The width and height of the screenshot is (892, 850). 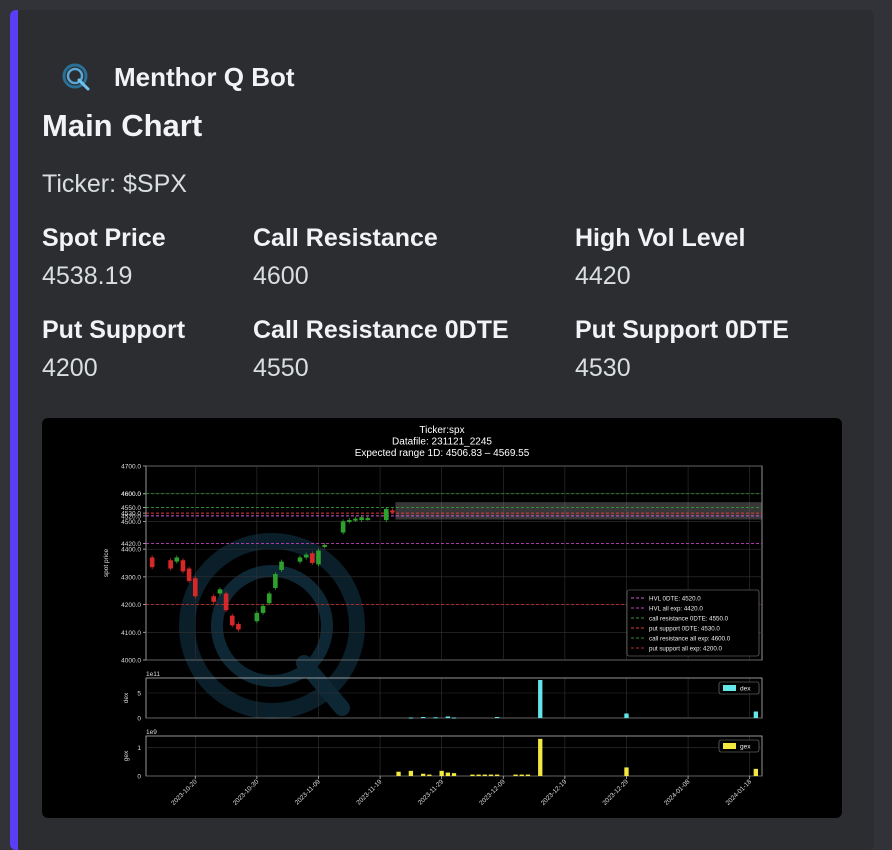 What do you see at coordinates (442, 453) in the screenshot?
I see `chart-title-line: Expected range 1D: 4506.83 – 4569.55` at bounding box center [442, 453].